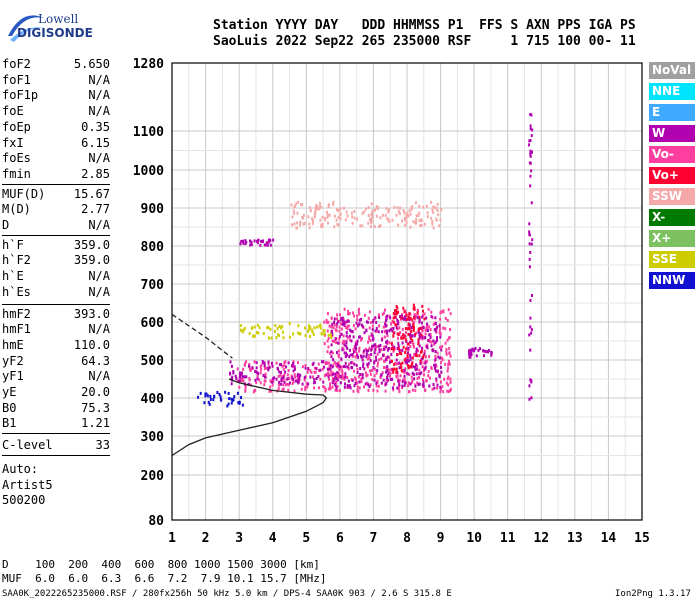 The height and width of the screenshot is (600, 700). Describe the element at coordinates (13, 142) in the screenshot. I see `param-label: fxI` at that location.